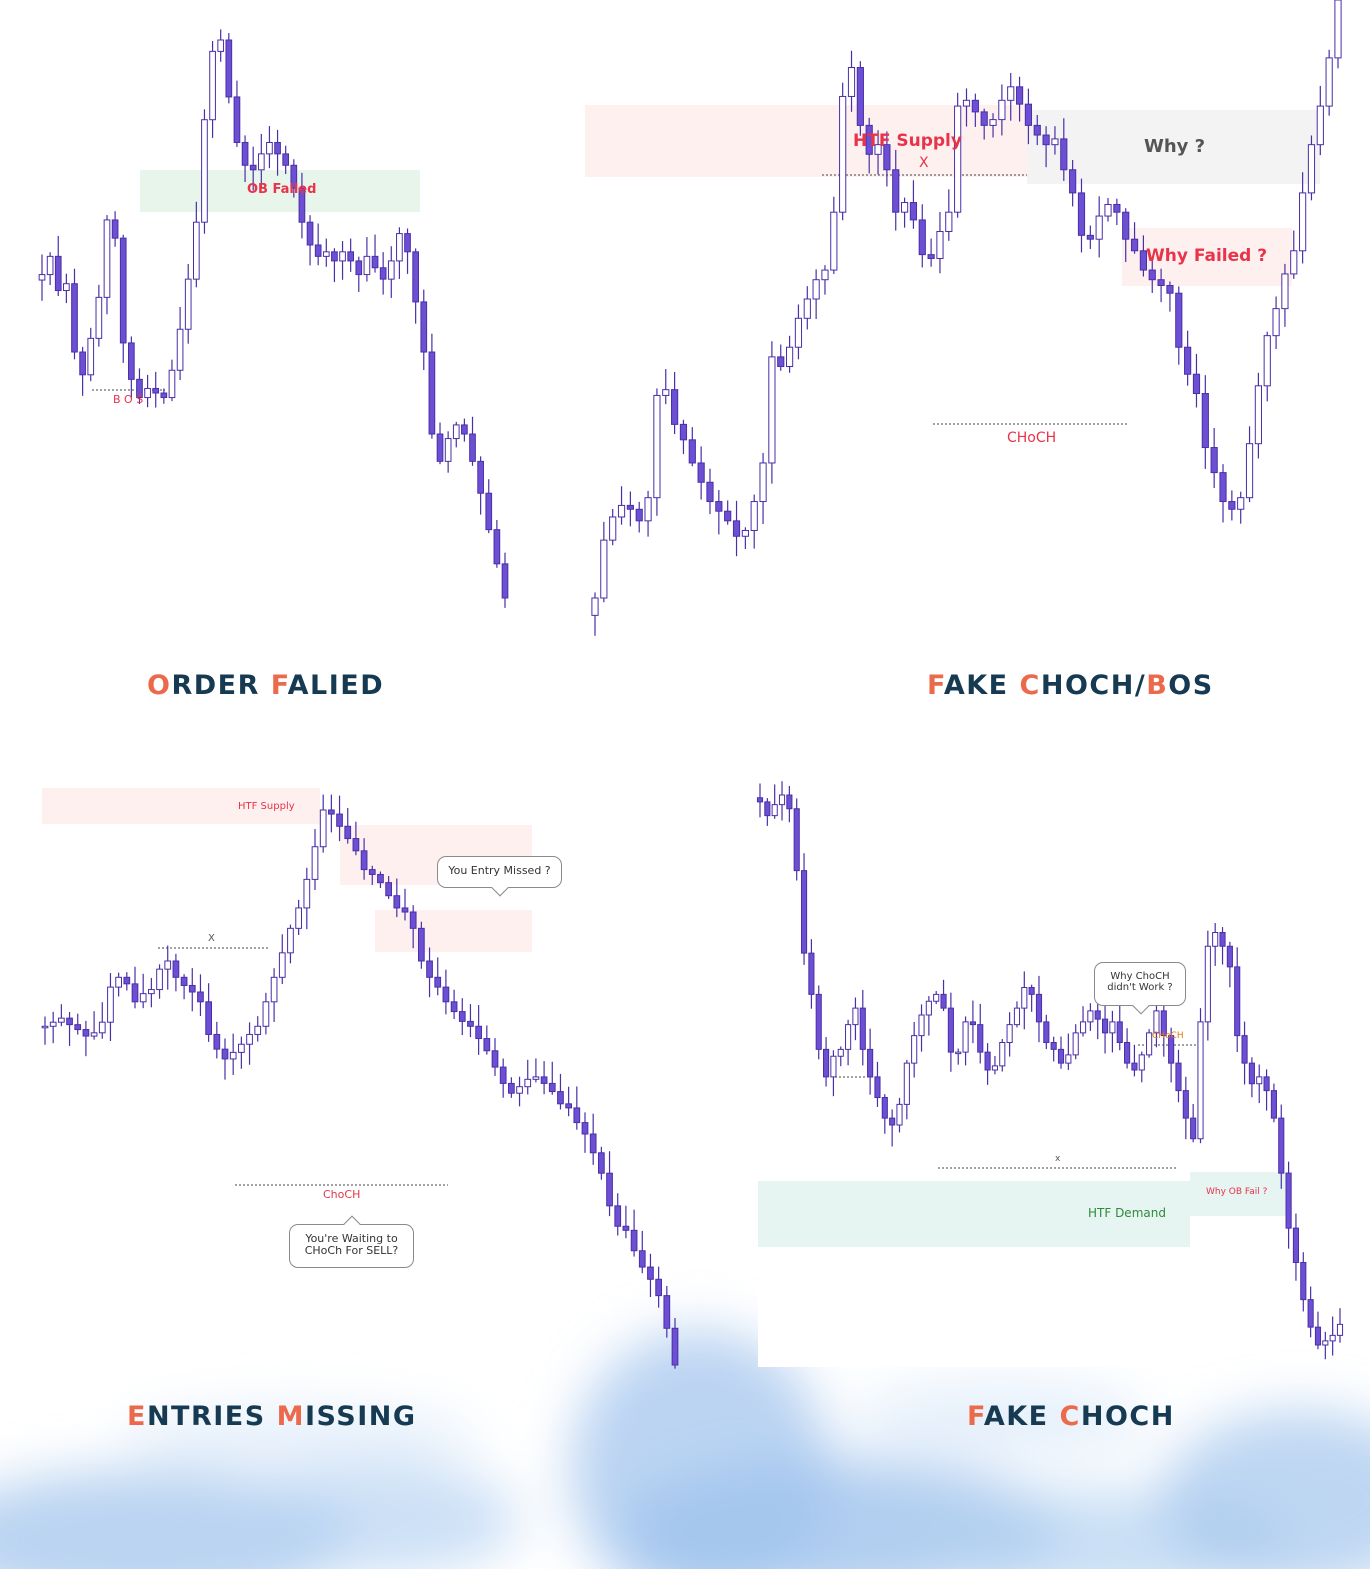  What do you see at coordinates (128, 399) in the screenshot?
I see `bos-label: B O S` at bounding box center [128, 399].